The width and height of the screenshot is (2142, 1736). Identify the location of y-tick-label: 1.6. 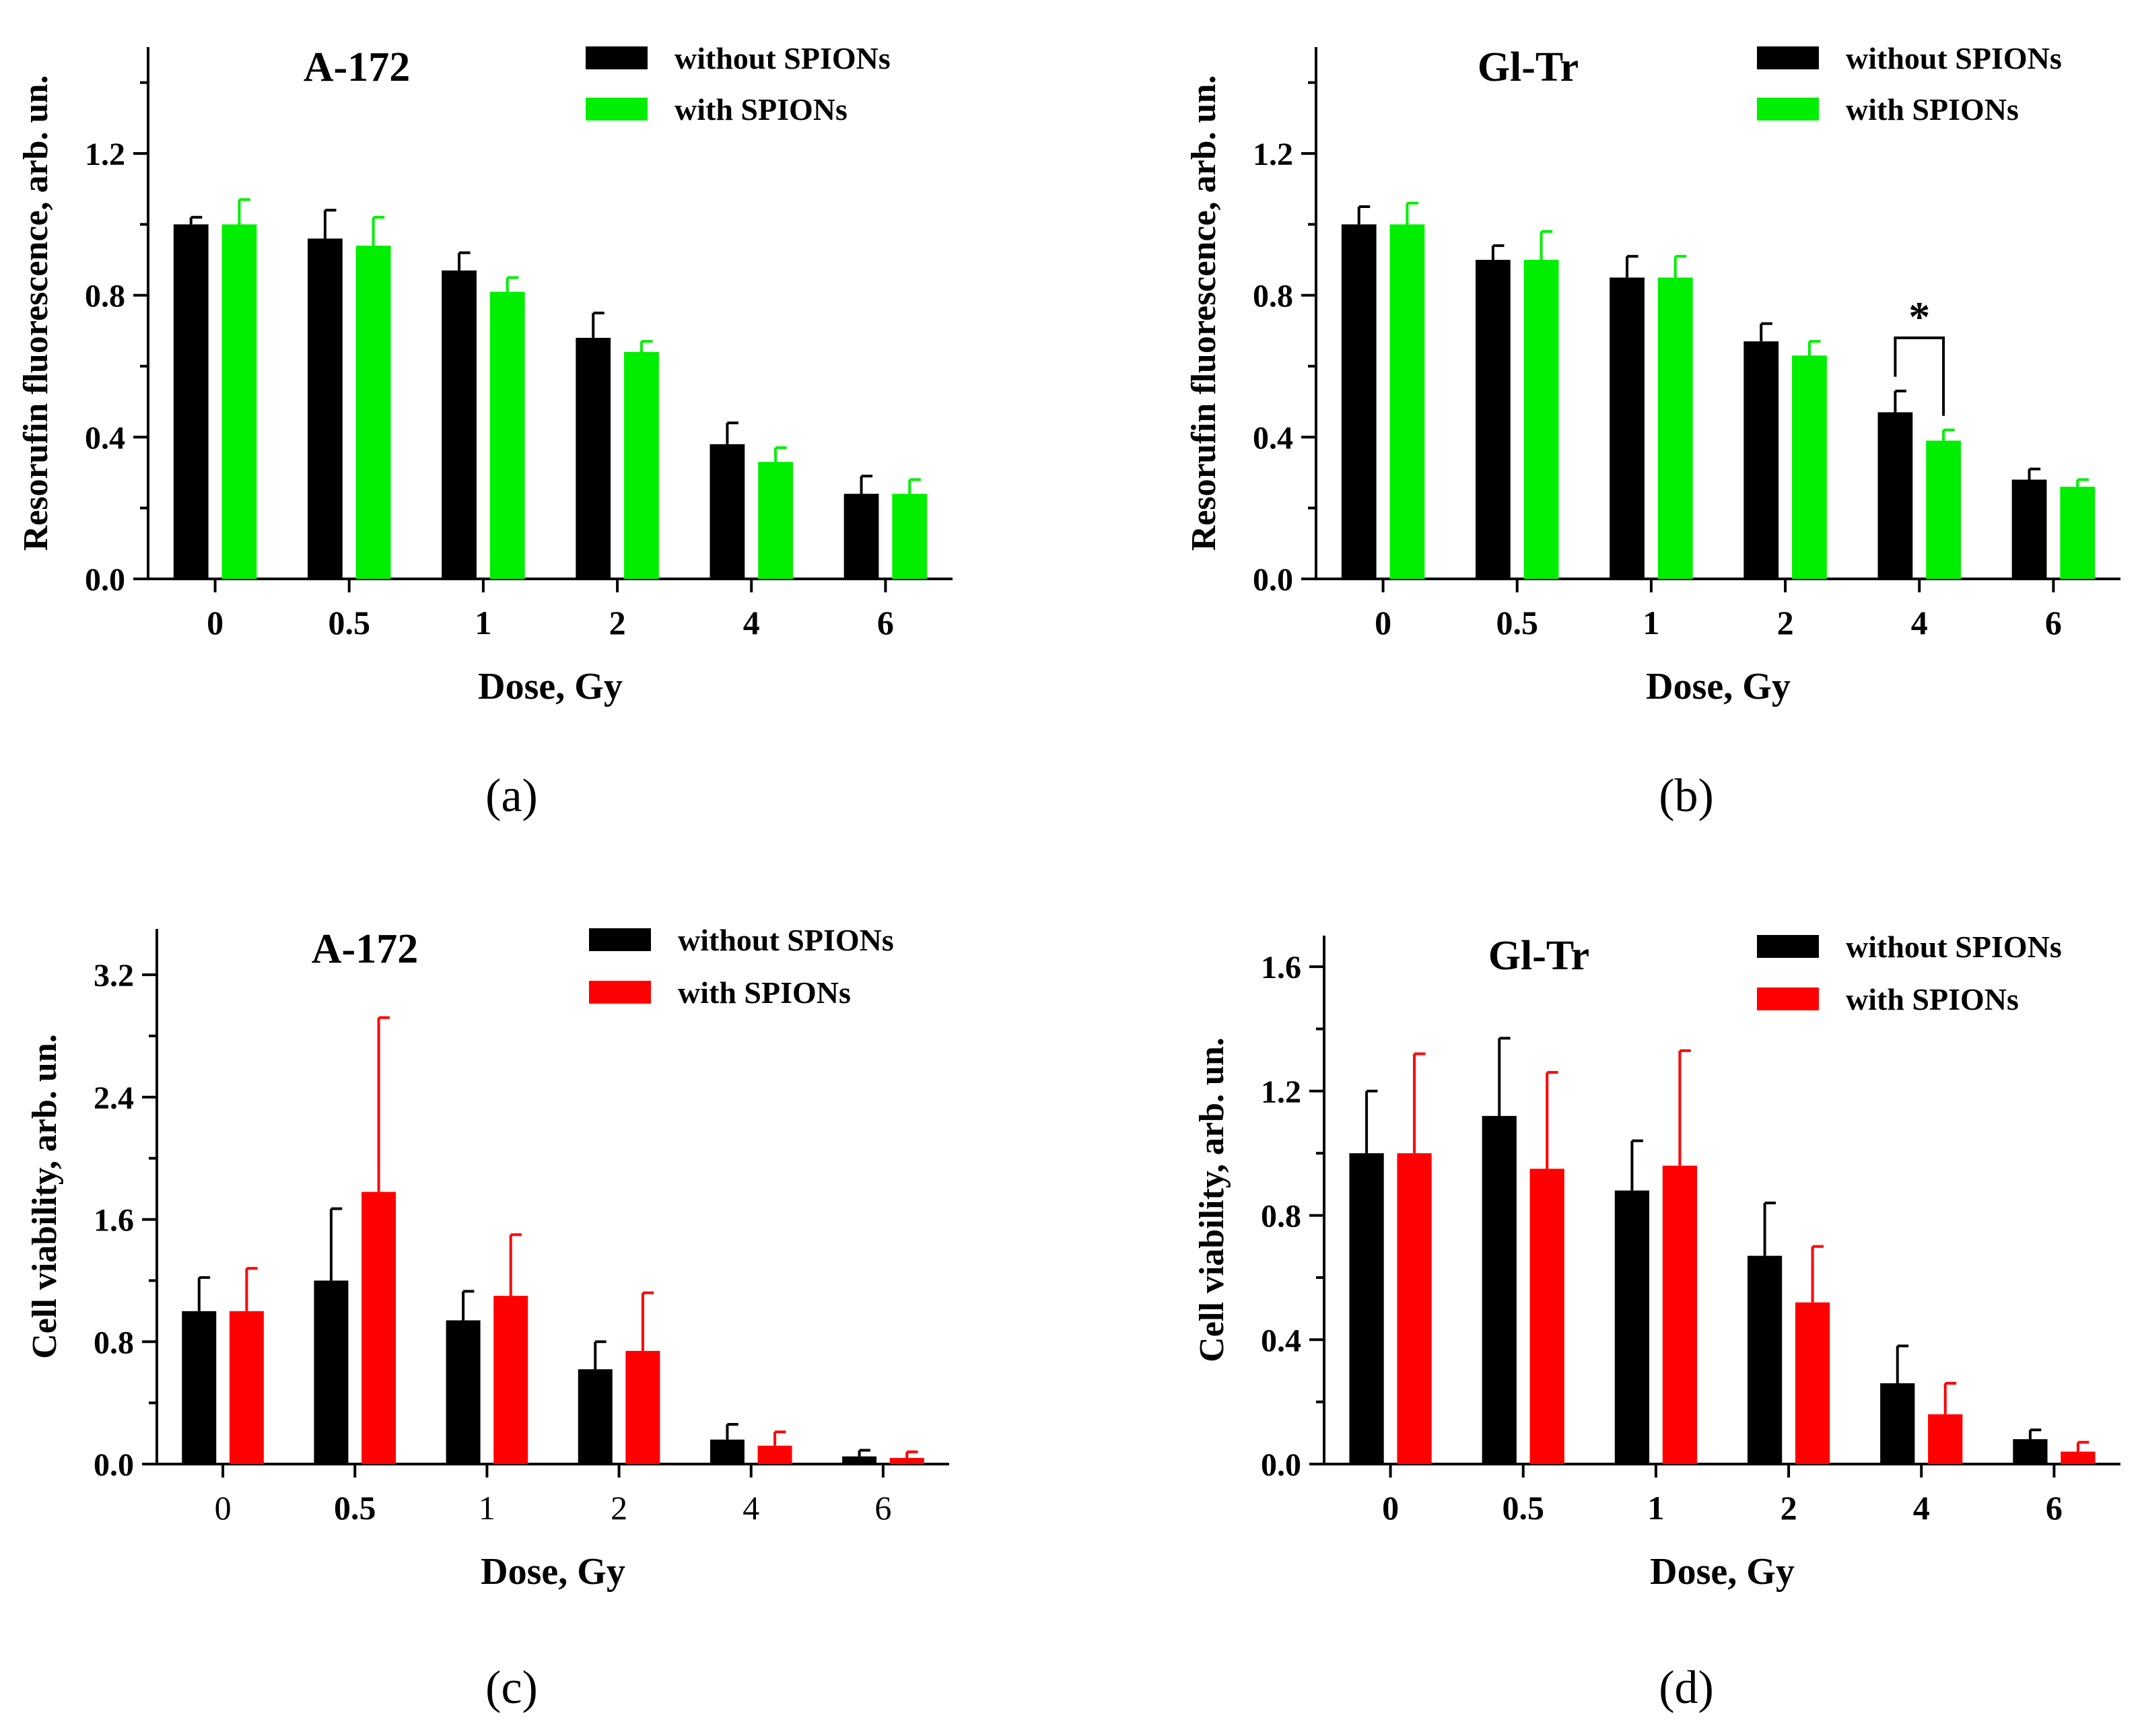
(114, 1221).